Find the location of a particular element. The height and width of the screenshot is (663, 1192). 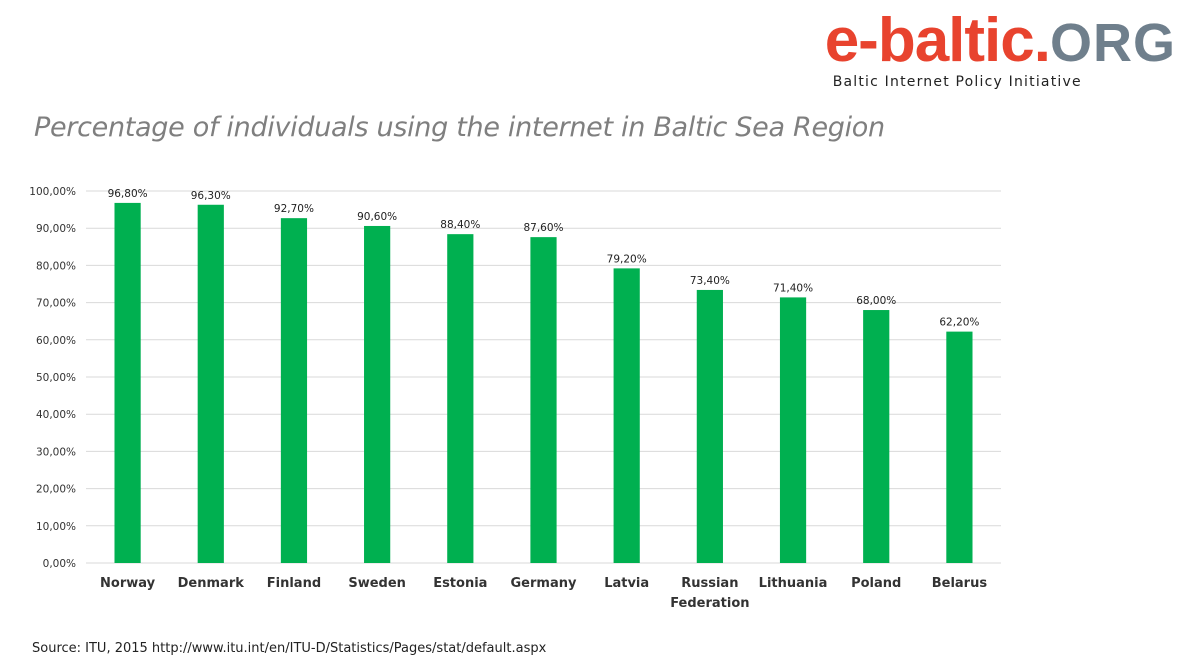

y-tick-label: 60,00% is located at coordinates (56, 341).